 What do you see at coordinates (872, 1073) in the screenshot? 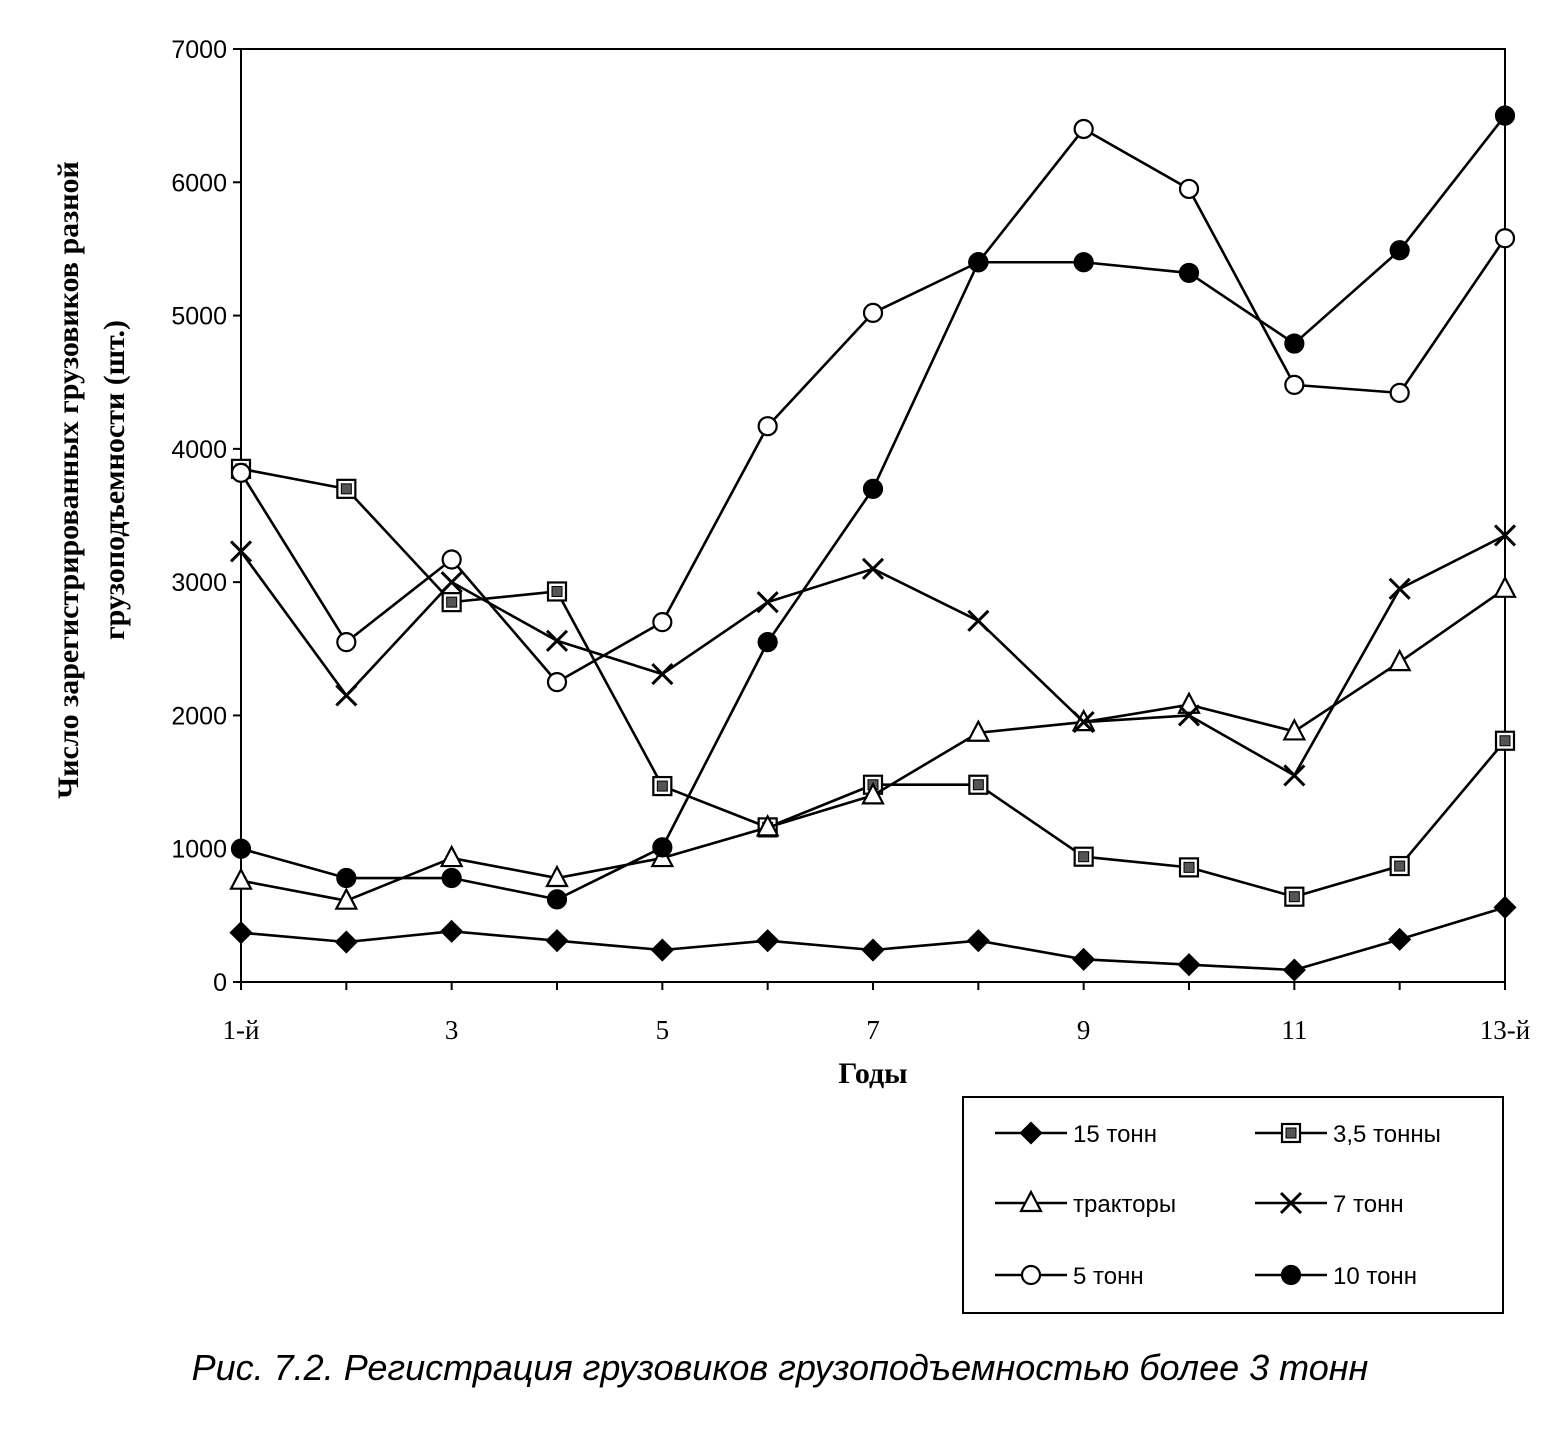
I see `x-axis-title: Годы` at bounding box center [872, 1073].